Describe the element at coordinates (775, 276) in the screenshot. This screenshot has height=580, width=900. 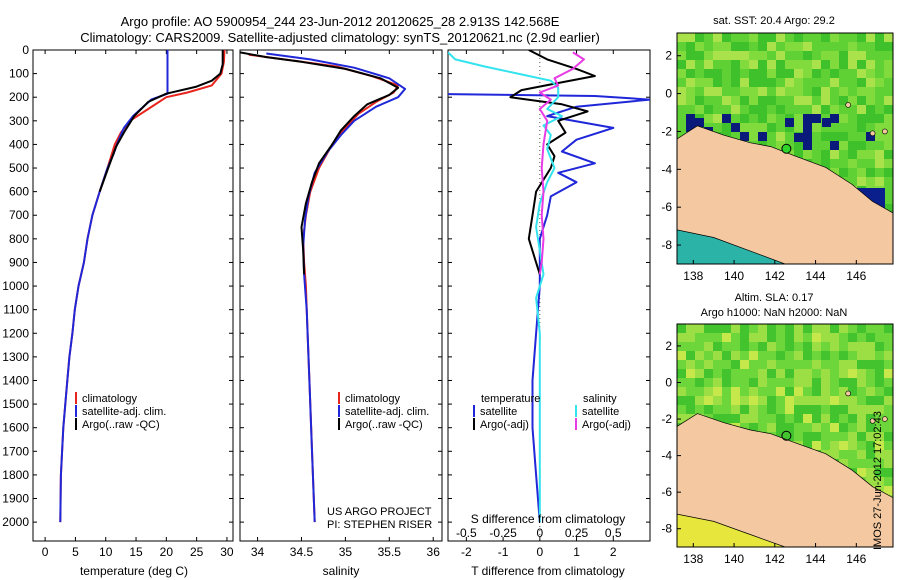
I see `x-tick-label: 142` at that location.